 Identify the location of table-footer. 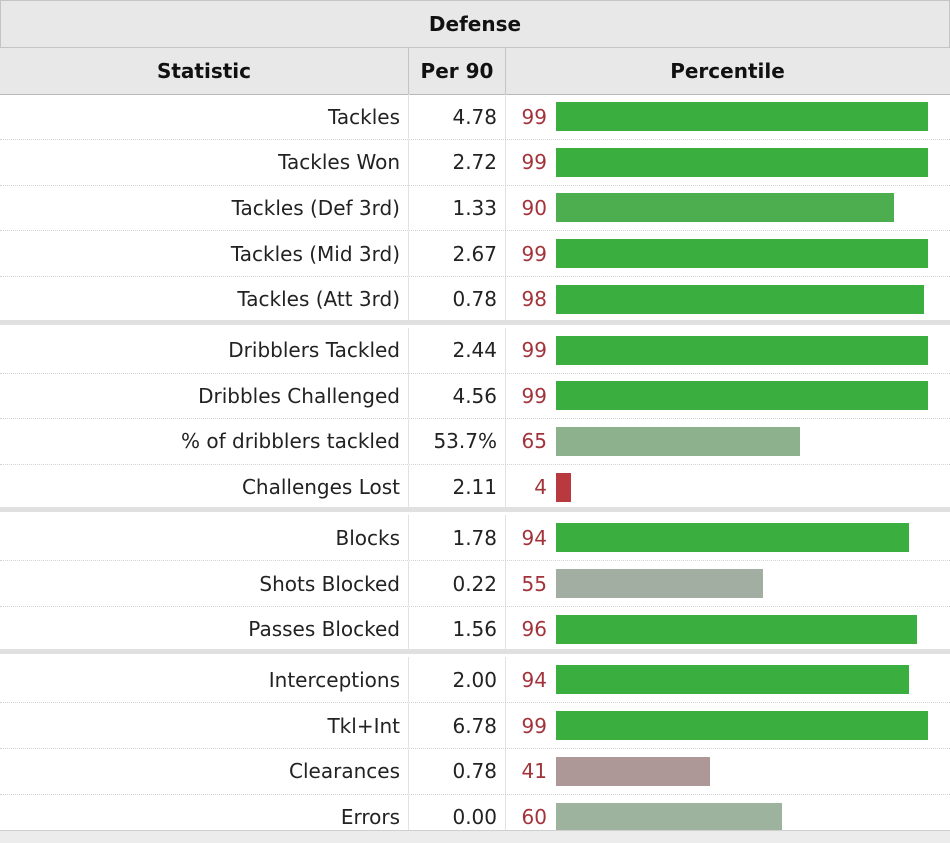
(475, 836).